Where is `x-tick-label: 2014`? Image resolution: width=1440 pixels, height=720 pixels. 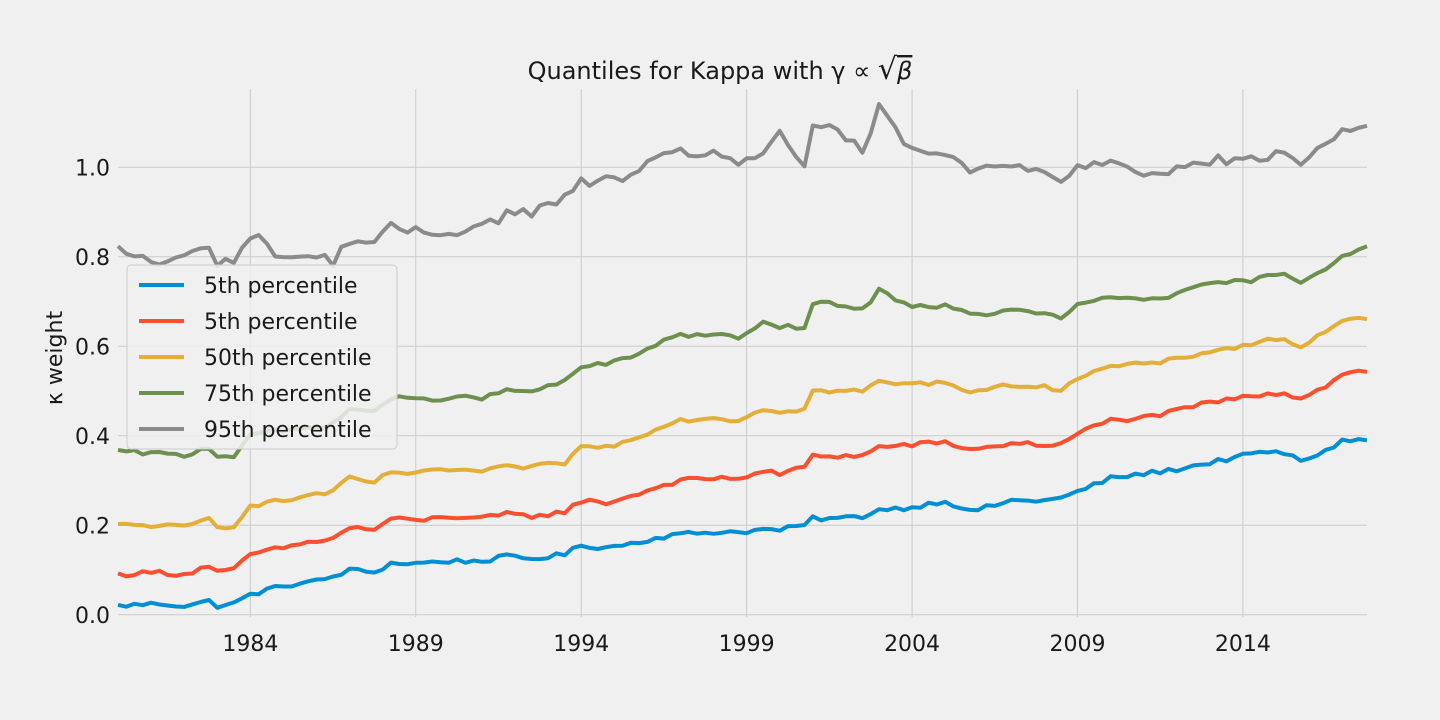 x-tick-label: 2014 is located at coordinates (1243, 644).